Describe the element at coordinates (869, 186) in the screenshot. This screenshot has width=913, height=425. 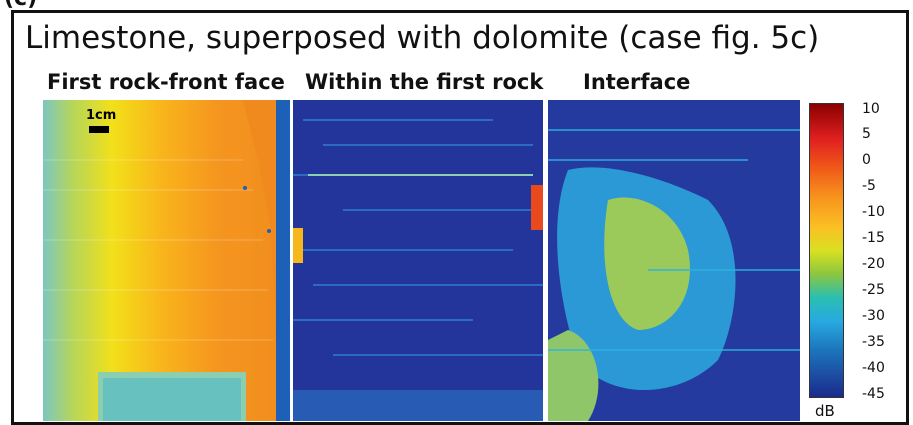
I see `colorbar-tick: -5` at that location.